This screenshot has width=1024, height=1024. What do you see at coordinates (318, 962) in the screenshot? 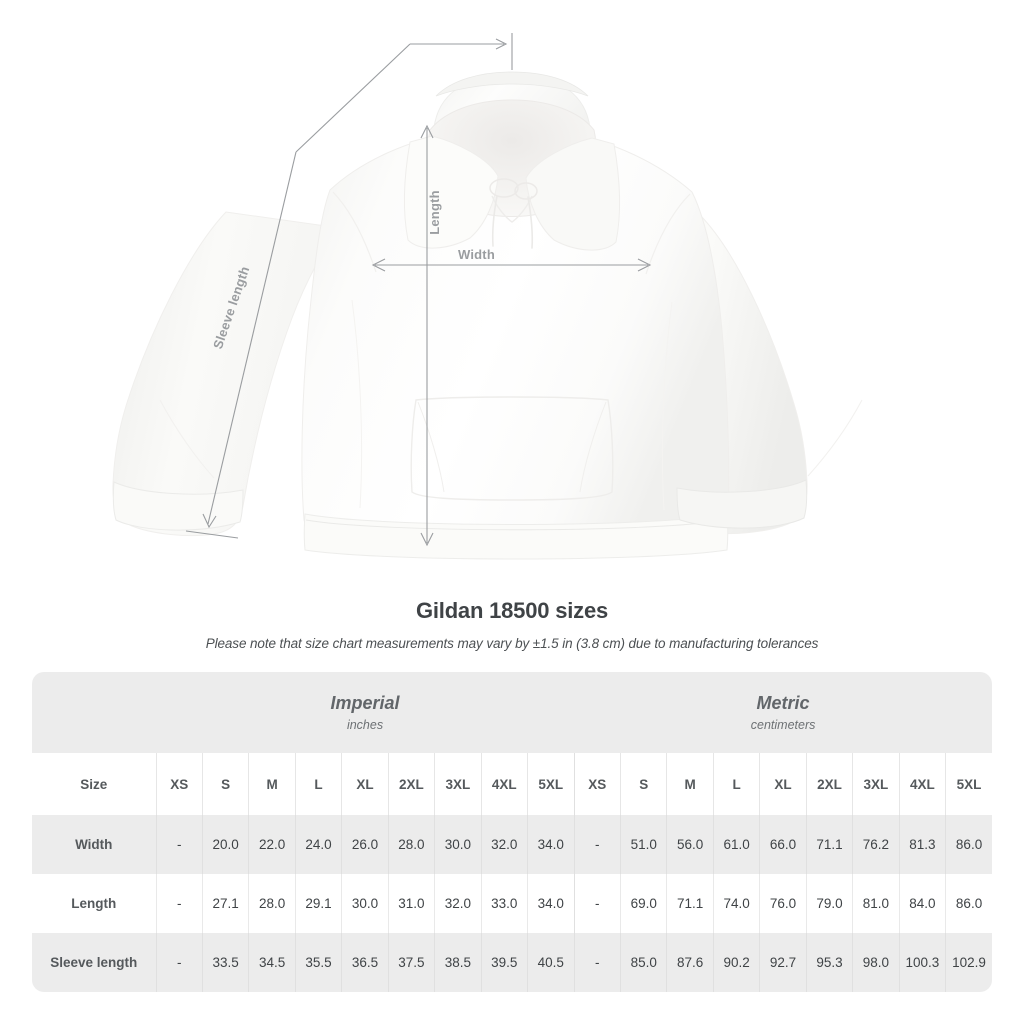
I see `measurement-cell: 35.5` at bounding box center [318, 962].